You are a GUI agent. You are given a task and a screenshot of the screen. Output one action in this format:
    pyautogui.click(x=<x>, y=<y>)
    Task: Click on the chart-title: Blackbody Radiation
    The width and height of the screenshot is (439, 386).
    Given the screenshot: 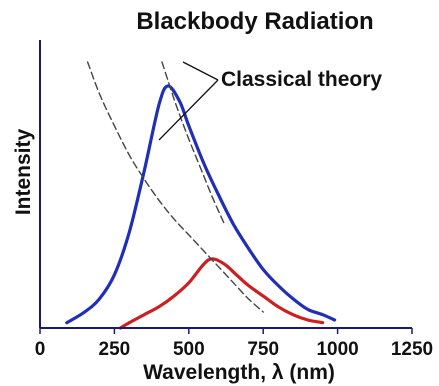 What is the action you would take?
    pyautogui.click(x=254, y=21)
    